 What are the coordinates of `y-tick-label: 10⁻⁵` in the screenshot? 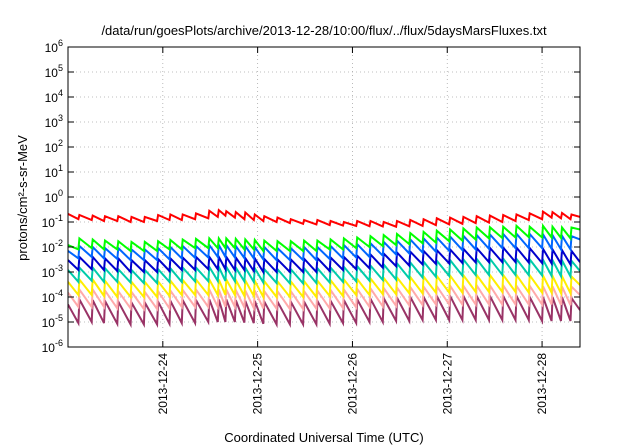 It's located at (52, 321).